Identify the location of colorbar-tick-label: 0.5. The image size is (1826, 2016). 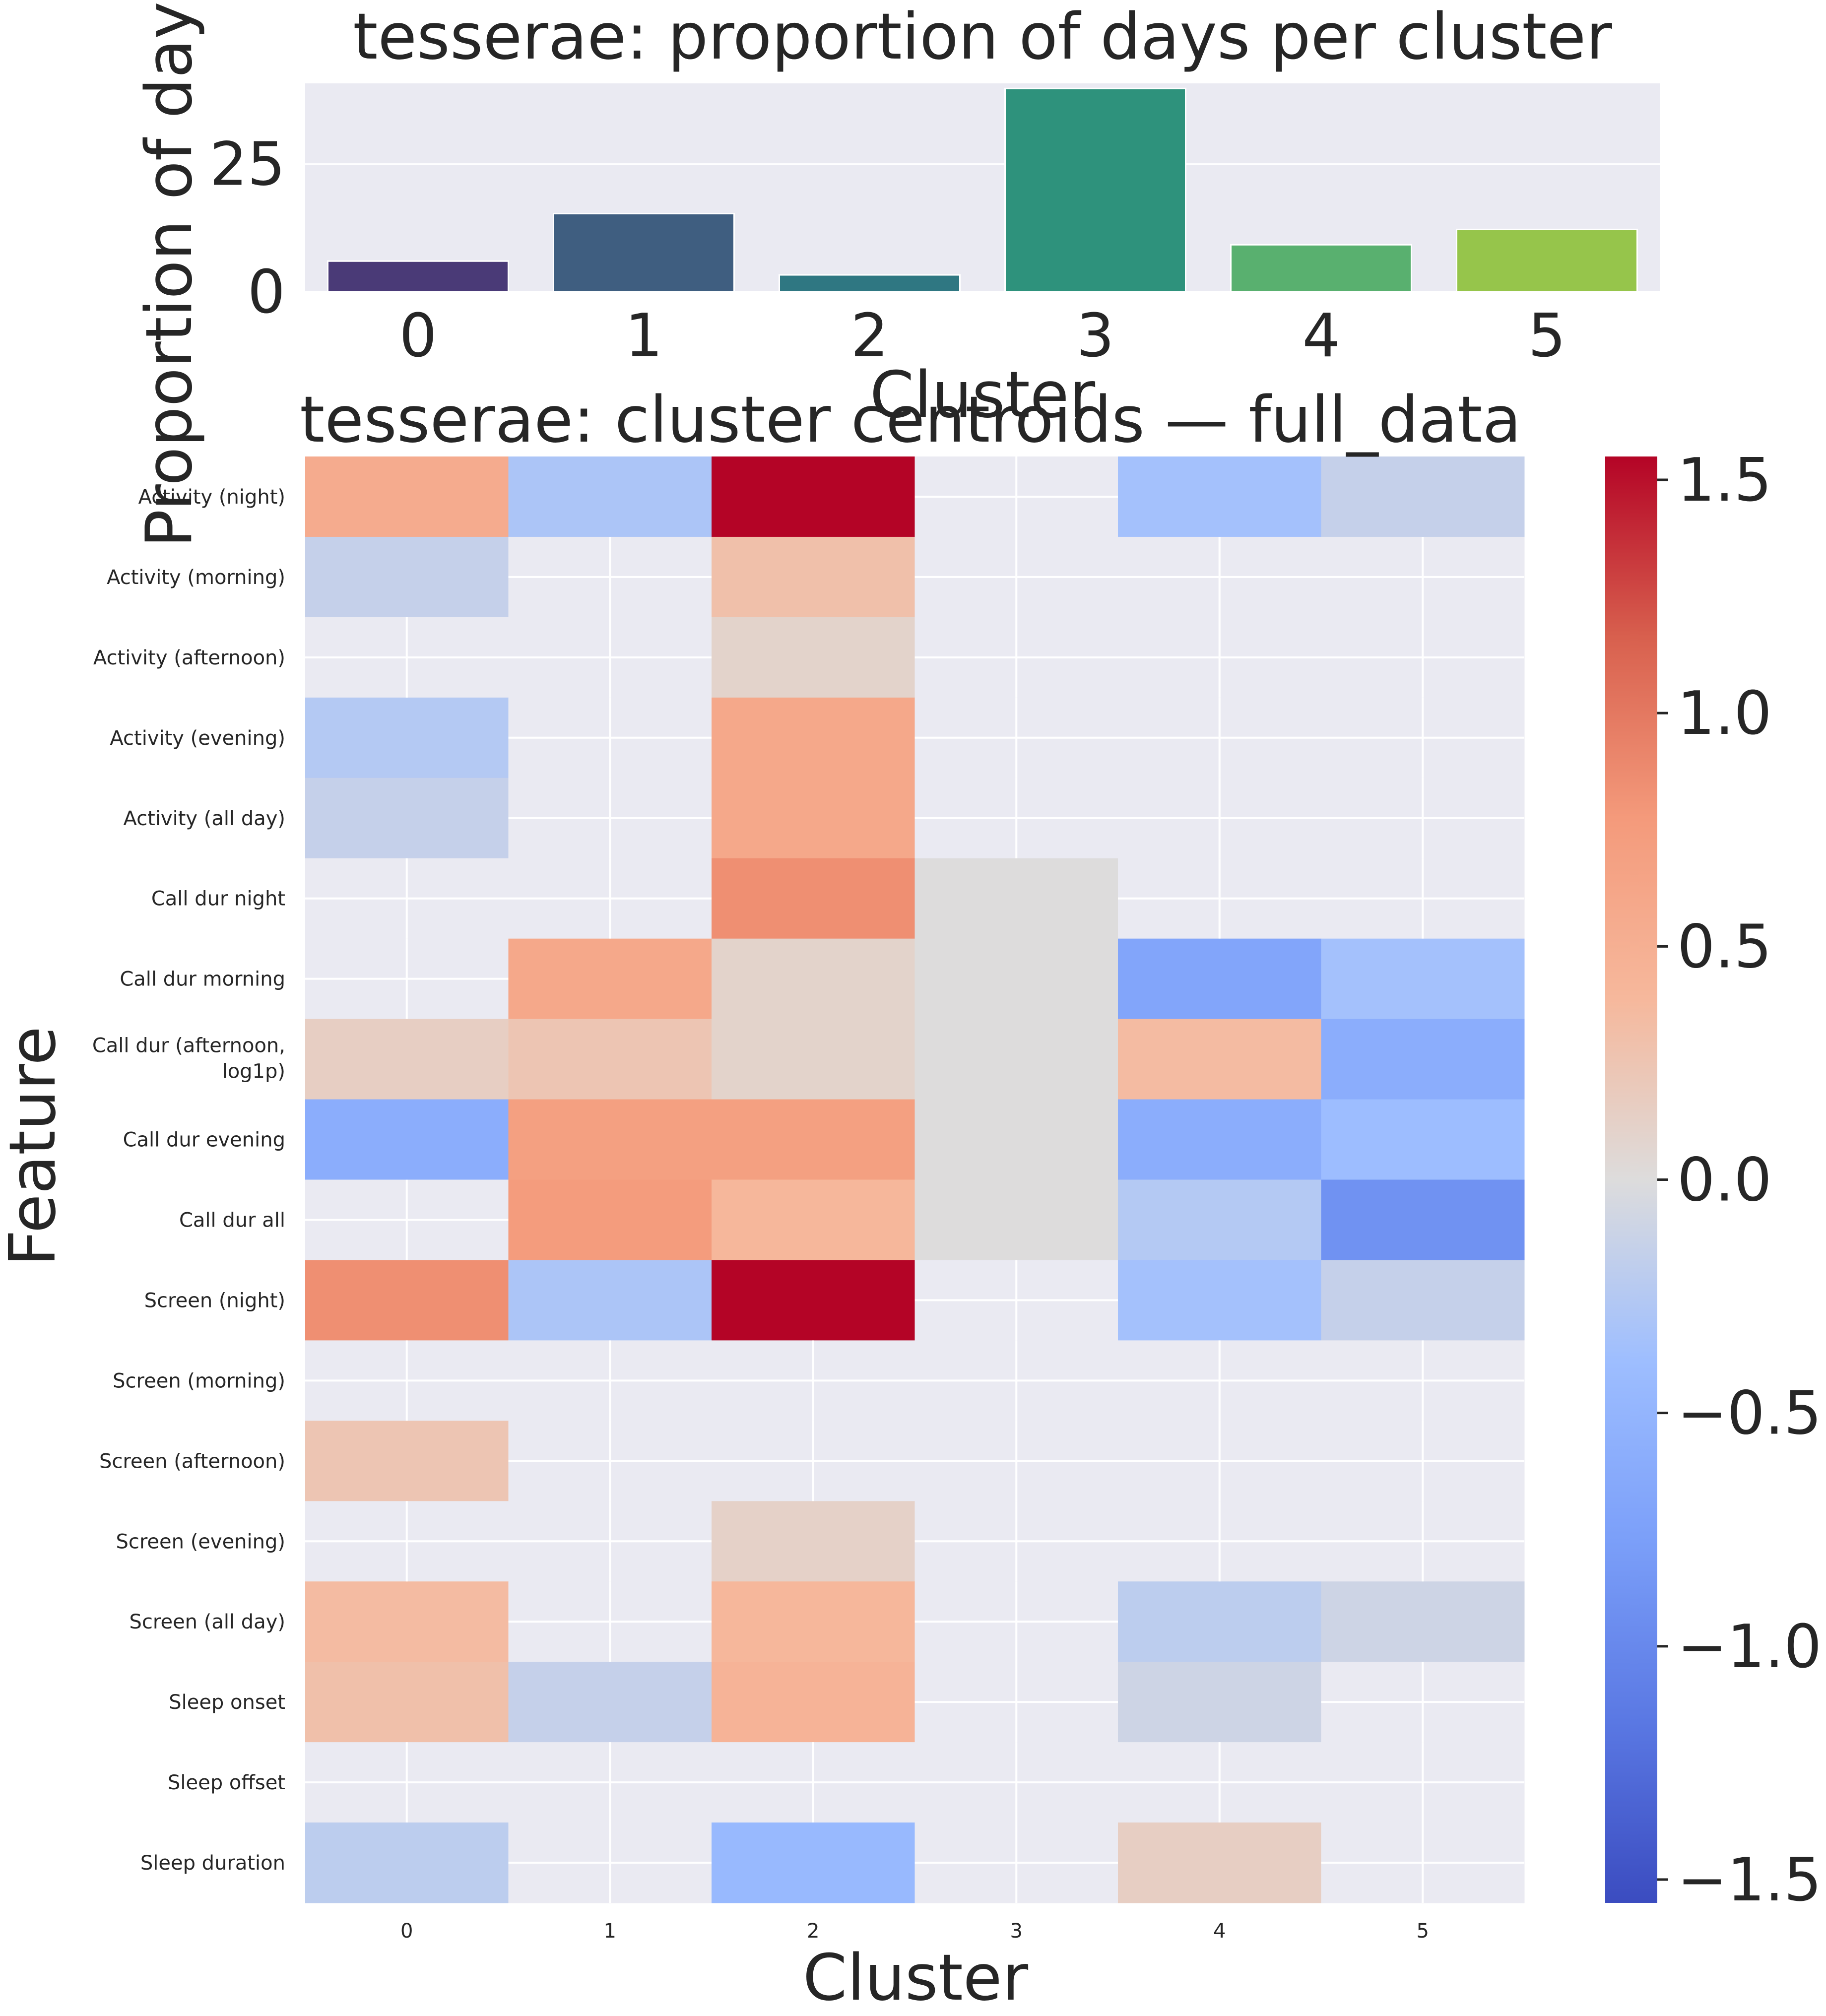
(1724, 947).